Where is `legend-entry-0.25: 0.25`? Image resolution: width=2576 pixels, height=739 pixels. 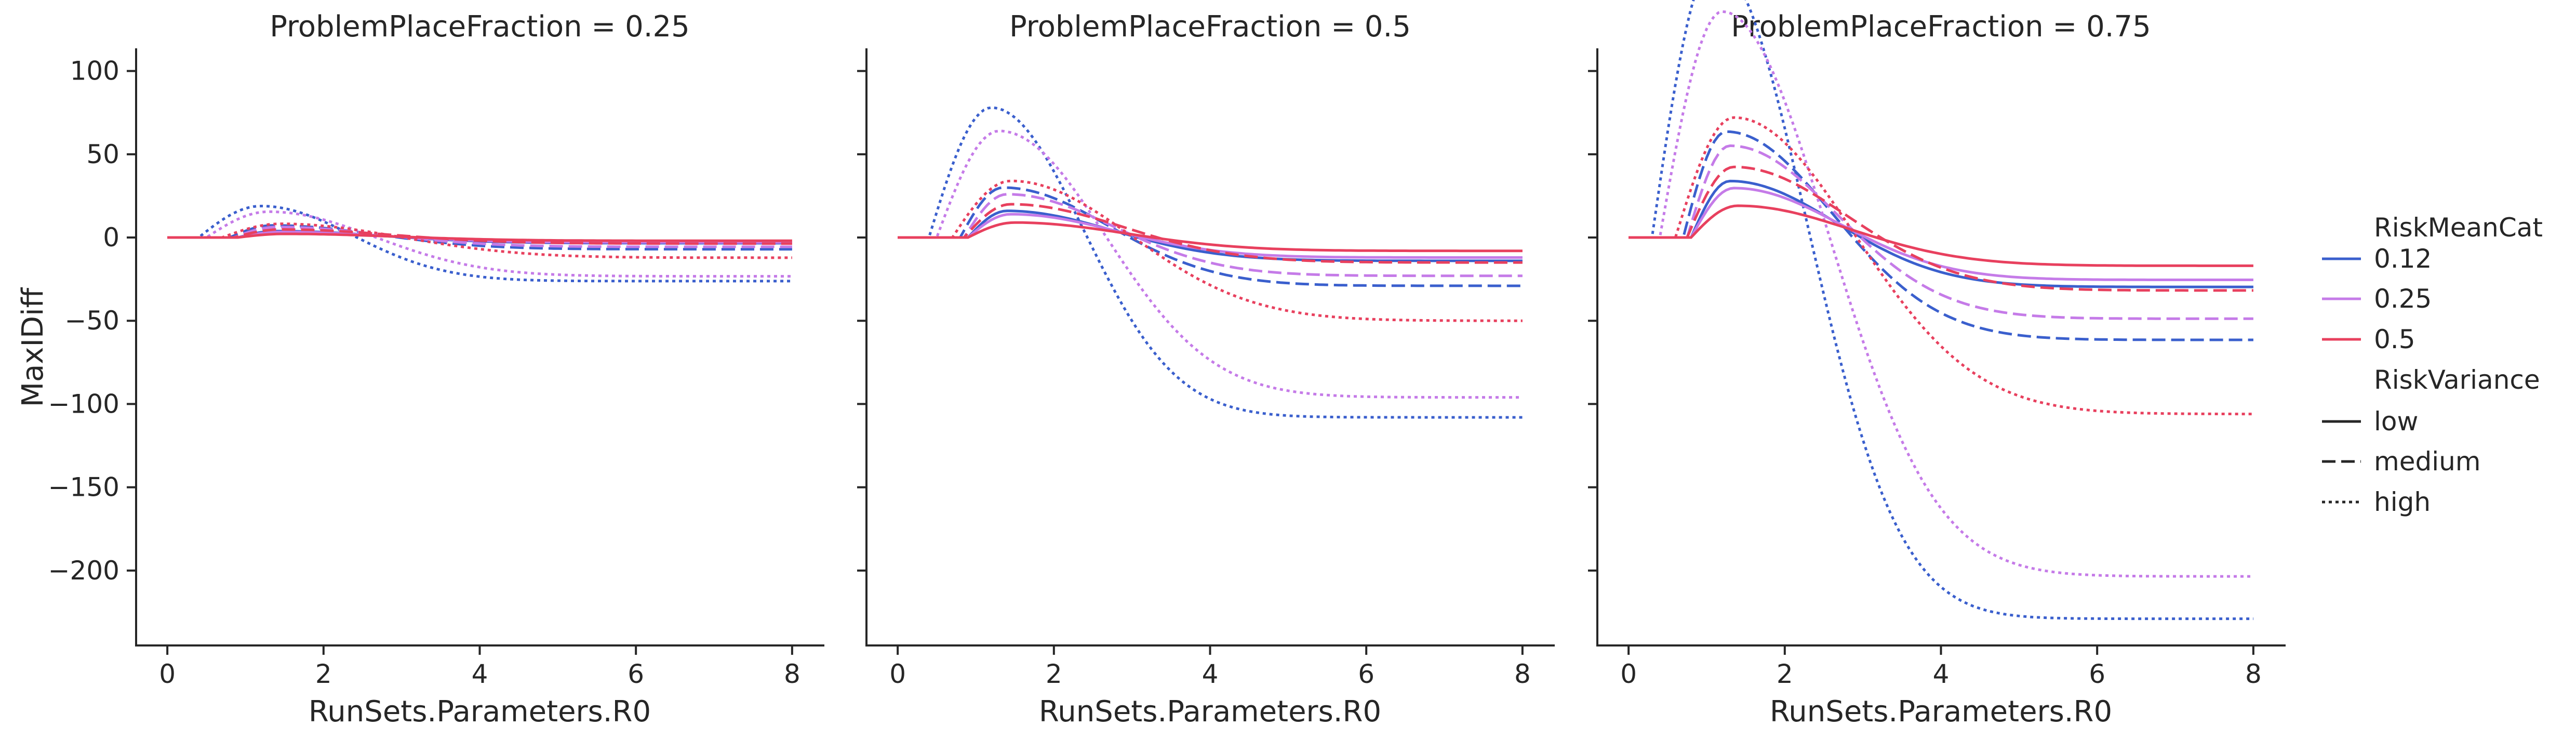
legend-entry-0.25: 0.25 is located at coordinates (2403, 299).